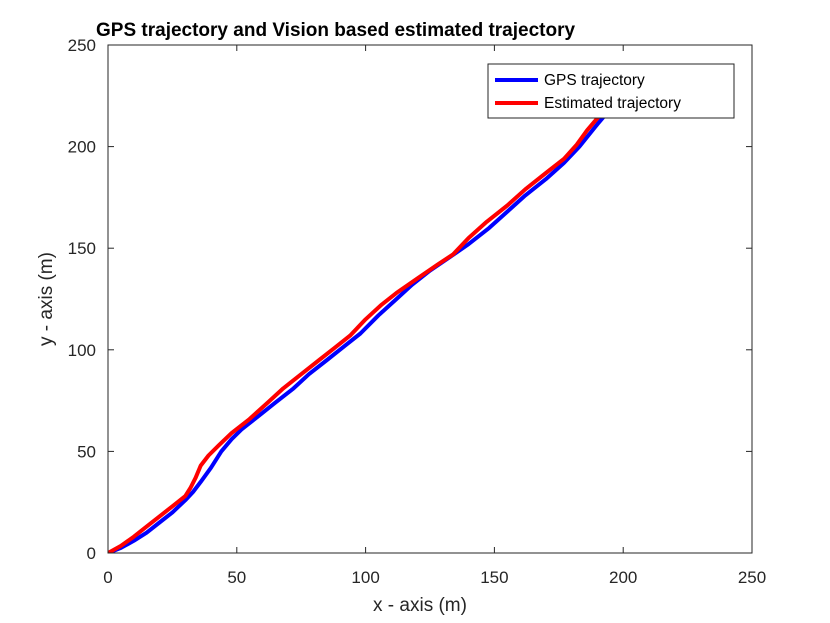  Describe the element at coordinates (612, 103) in the screenshot. I see `legend-label-estimated: Estimated trajectory` at that location.